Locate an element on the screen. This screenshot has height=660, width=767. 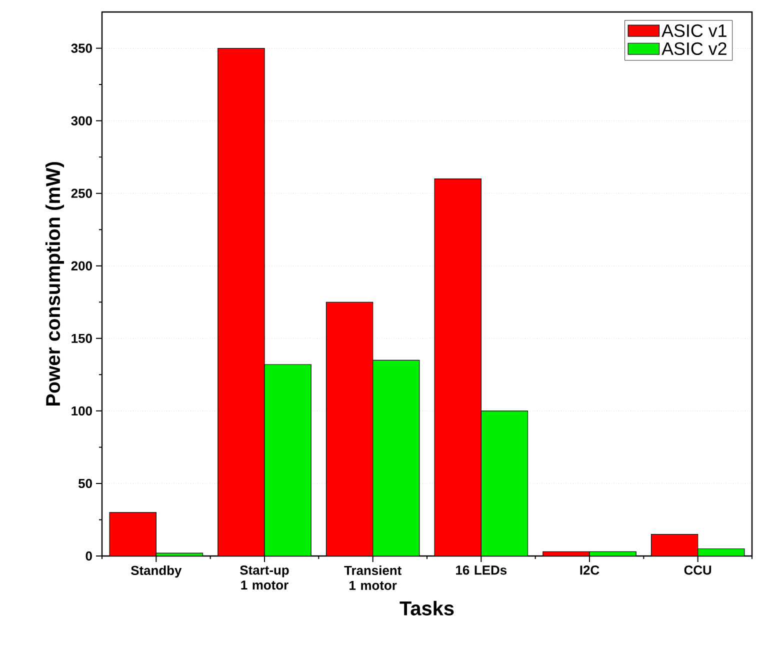
y-tick-label: 0 is located at coordinates (89, 556).